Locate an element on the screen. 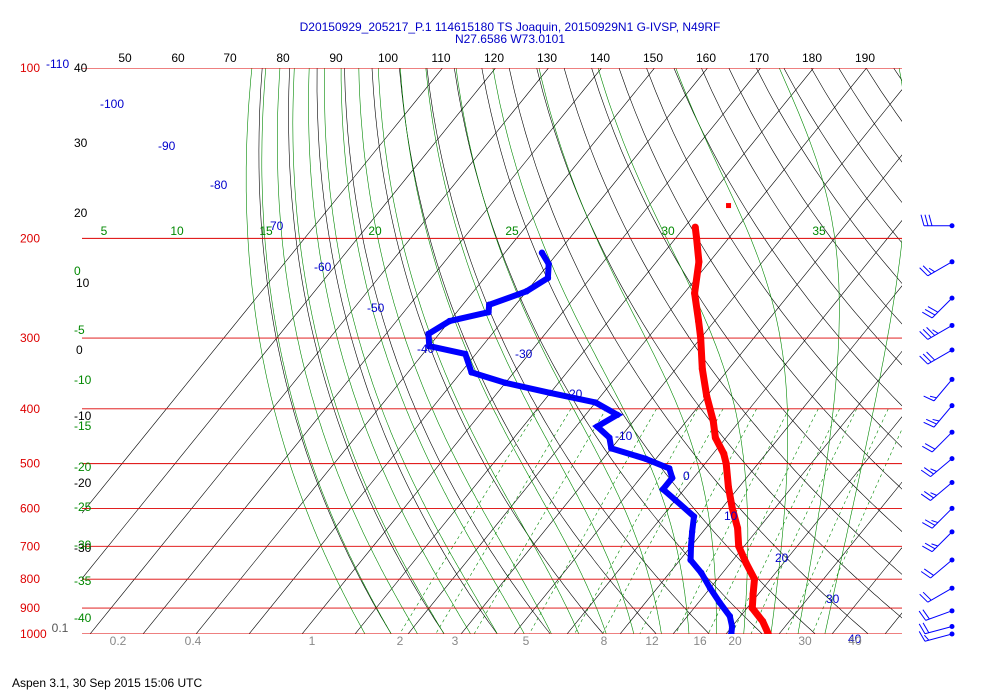 The image size is (1000, 700). isotherm-label: -50 is located at coordinates (376, 308).